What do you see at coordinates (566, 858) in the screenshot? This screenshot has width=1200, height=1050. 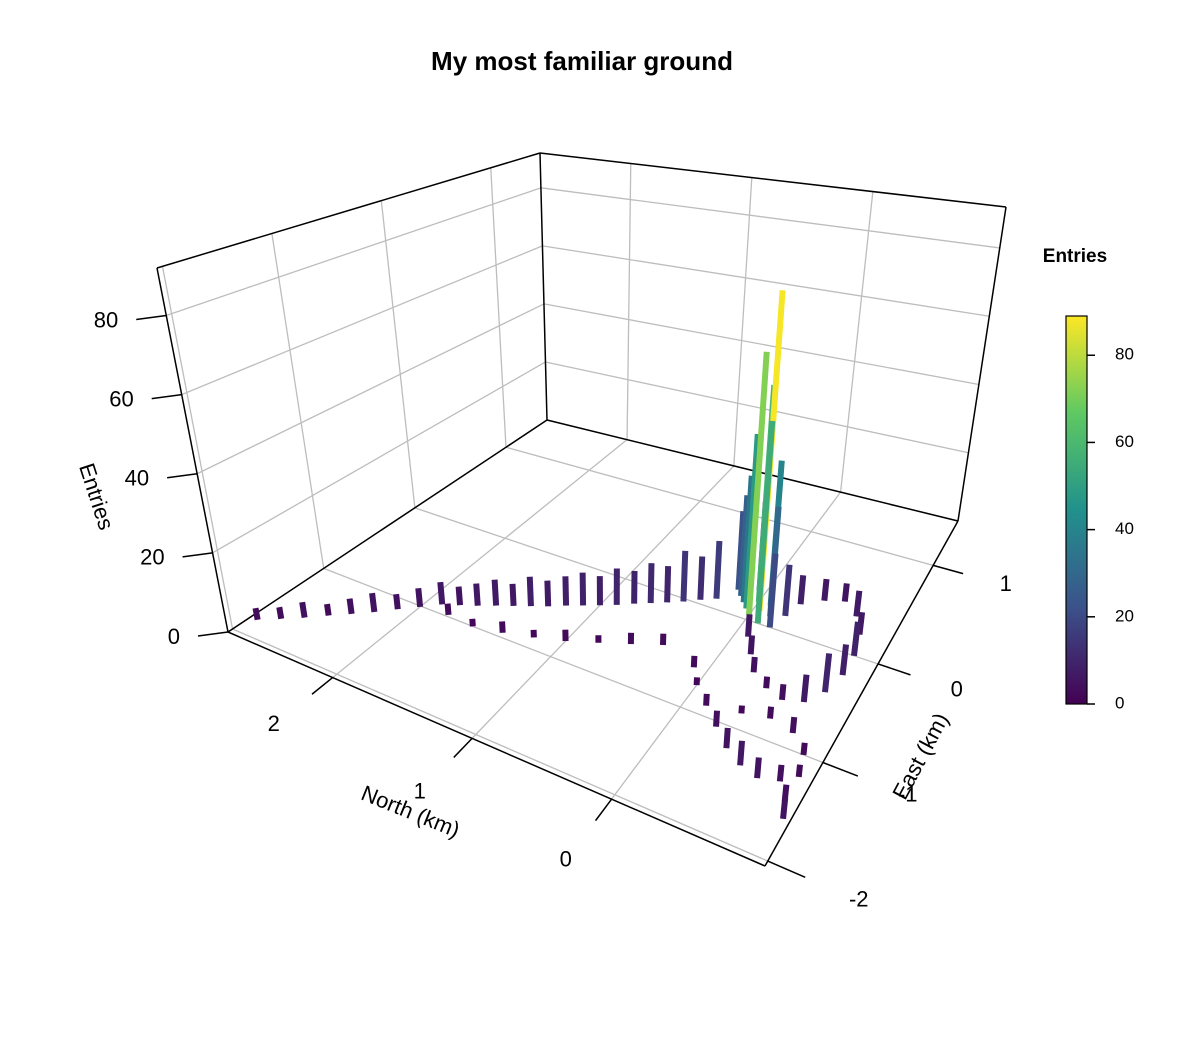 I see `x-tick-label: 0` at bounding box center [566, 858].